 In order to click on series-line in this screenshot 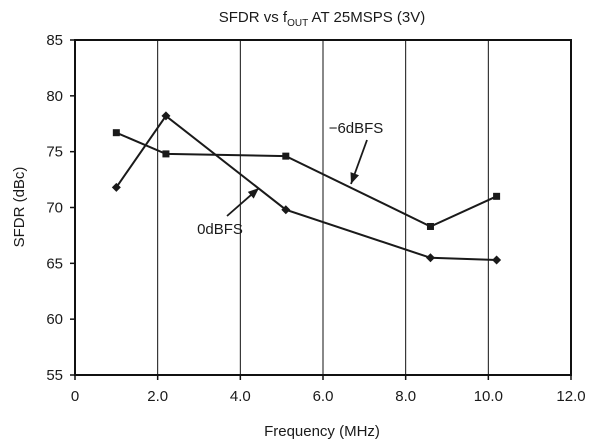, I will do `click(306, 179)`.